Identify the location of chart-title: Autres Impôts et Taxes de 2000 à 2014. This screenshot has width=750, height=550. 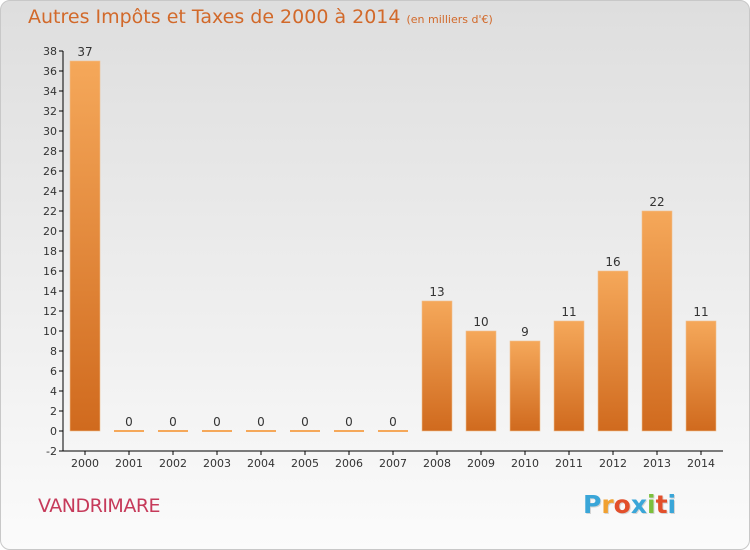
(214, 17).